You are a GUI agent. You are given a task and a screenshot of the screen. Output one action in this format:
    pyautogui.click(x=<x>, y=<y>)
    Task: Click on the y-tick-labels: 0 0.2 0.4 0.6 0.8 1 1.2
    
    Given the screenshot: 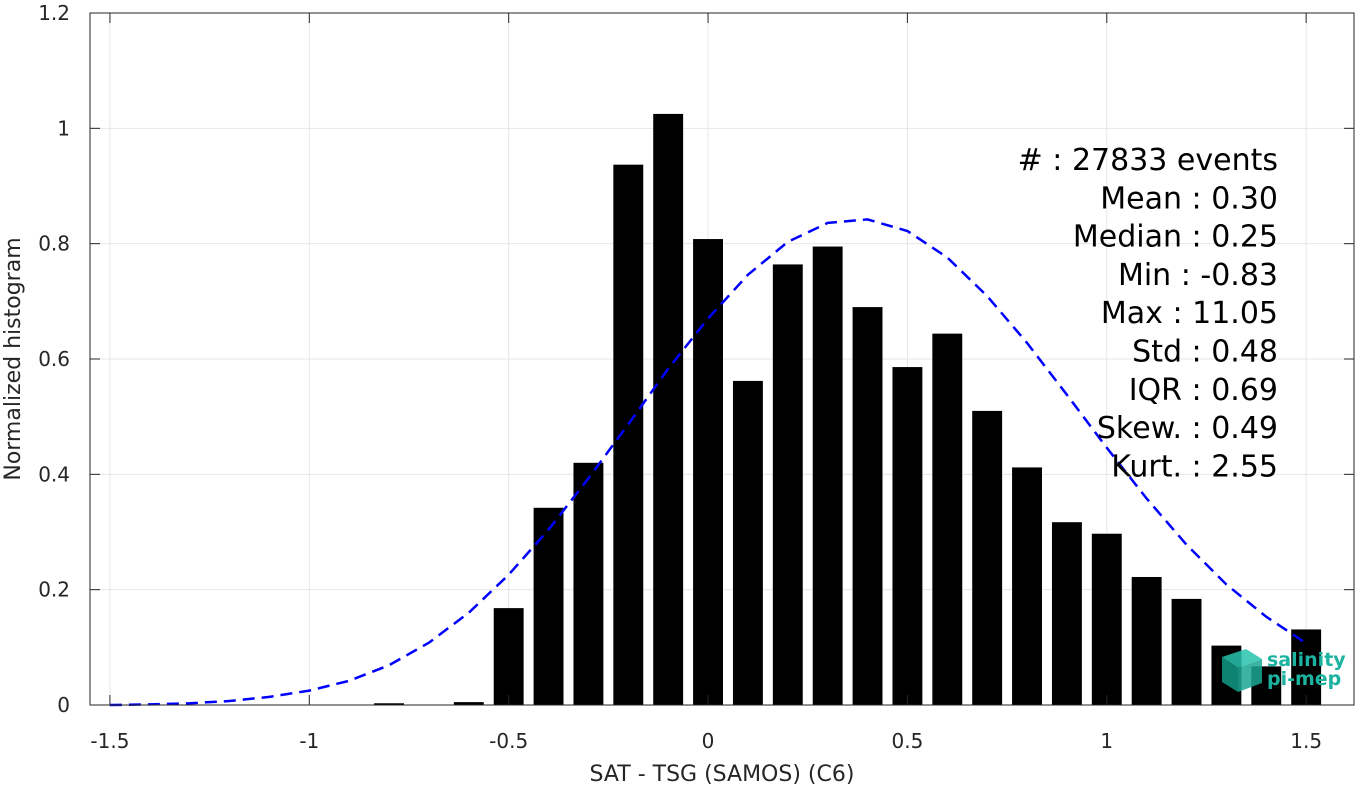 What is the action you would take?
    pyautogui.click(x=54, y=359)
    